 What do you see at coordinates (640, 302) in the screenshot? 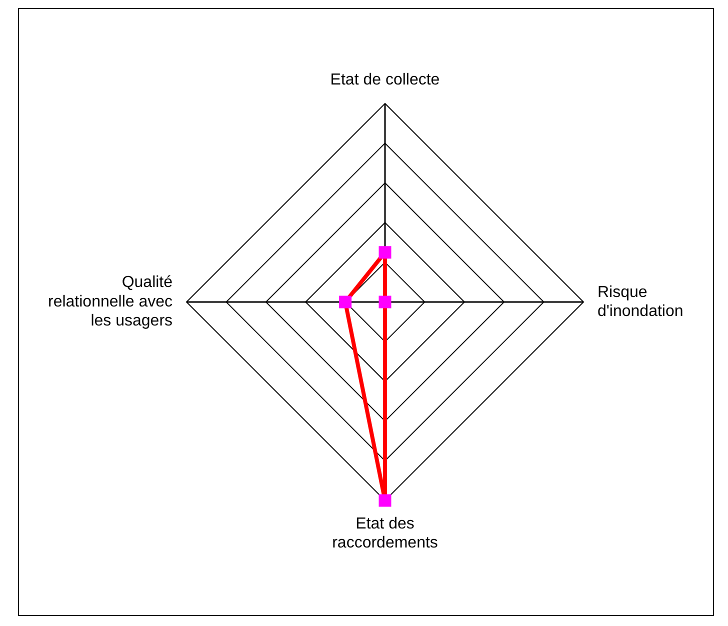
I see `spoke-label: Risque d'inondation` at bounding box center [640, 302].